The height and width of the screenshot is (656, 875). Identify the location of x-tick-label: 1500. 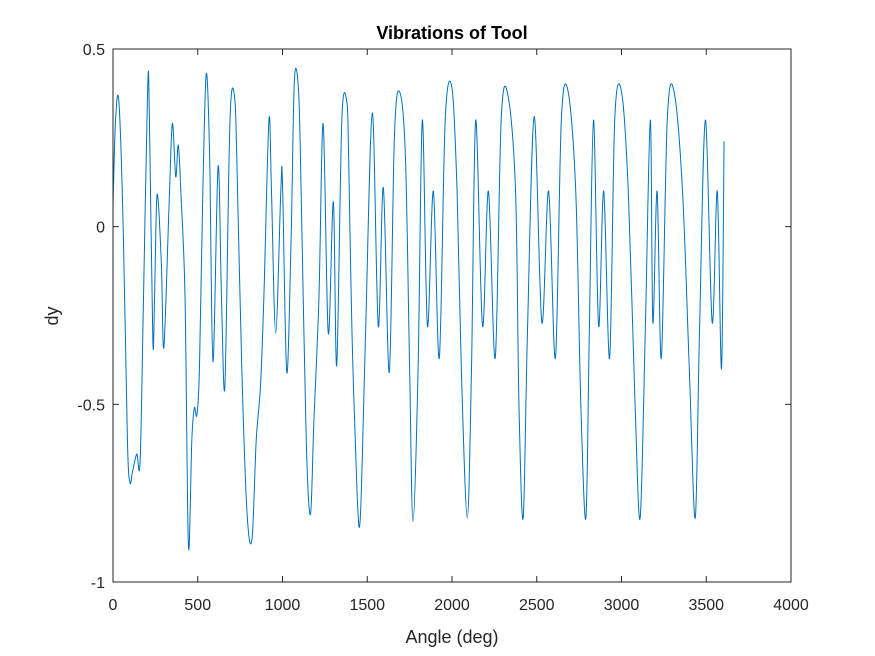
(367, 605).